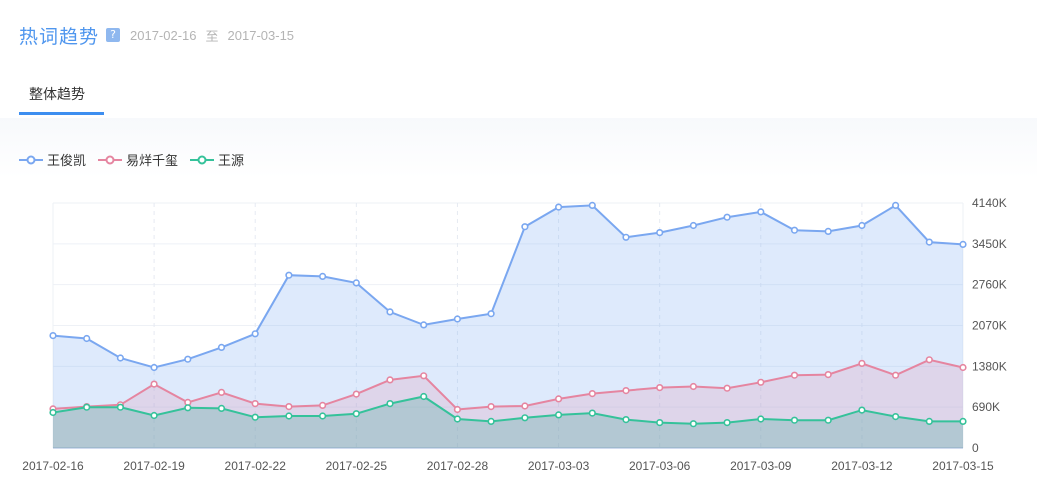 The height and width of the screenshot is (491, 1037). Describe the element at coordinates (113, 35) in the screenshot. I see `help-icon: ?` at that location.